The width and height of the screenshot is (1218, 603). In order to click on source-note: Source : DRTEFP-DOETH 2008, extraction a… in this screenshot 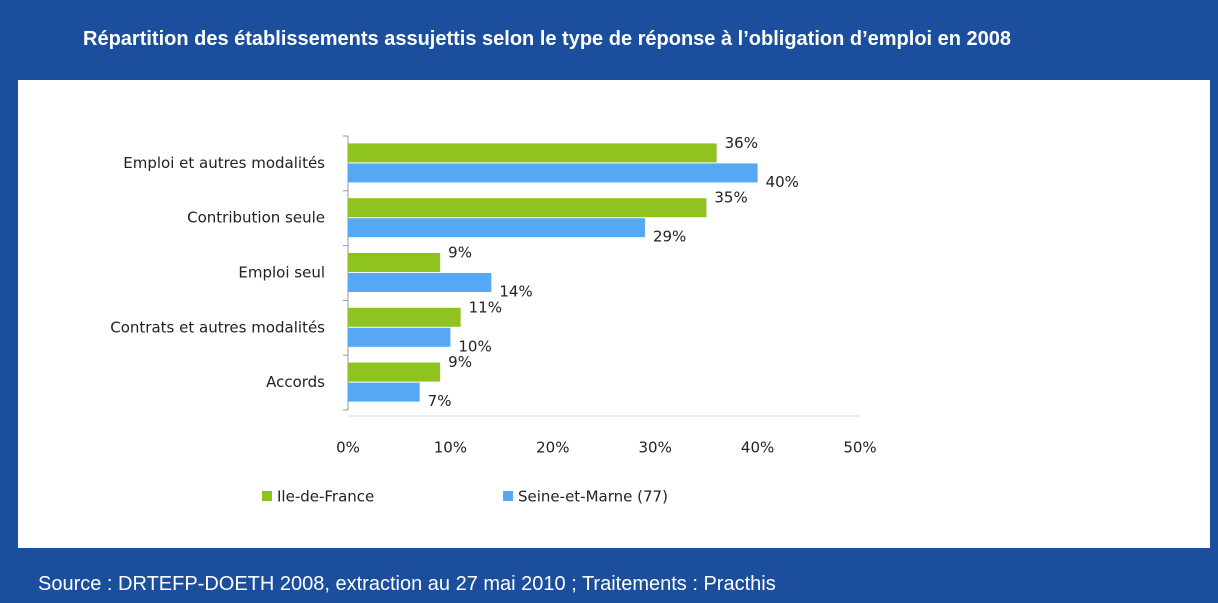, I will do `click(407, 584)`.